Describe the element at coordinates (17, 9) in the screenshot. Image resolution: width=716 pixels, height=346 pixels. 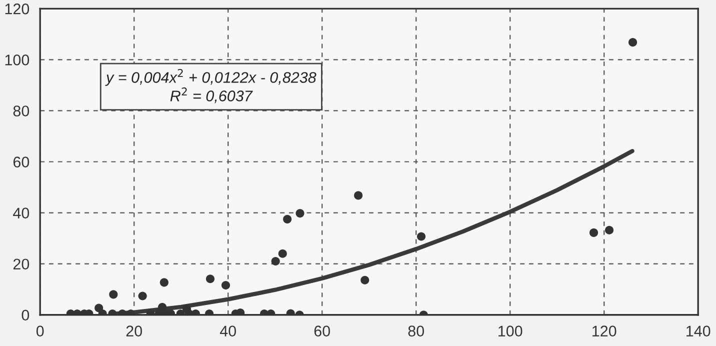
I see `y-tick-label: 120` at that location.